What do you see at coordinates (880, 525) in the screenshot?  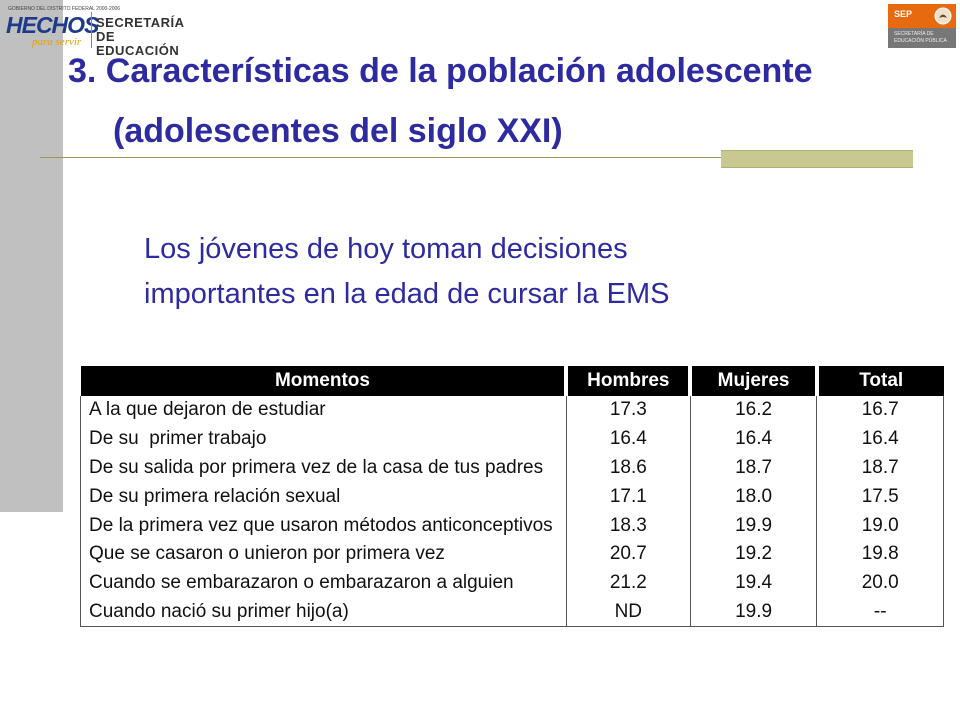 I see `cell-total: 19.0` at bounding box center [880, 525].